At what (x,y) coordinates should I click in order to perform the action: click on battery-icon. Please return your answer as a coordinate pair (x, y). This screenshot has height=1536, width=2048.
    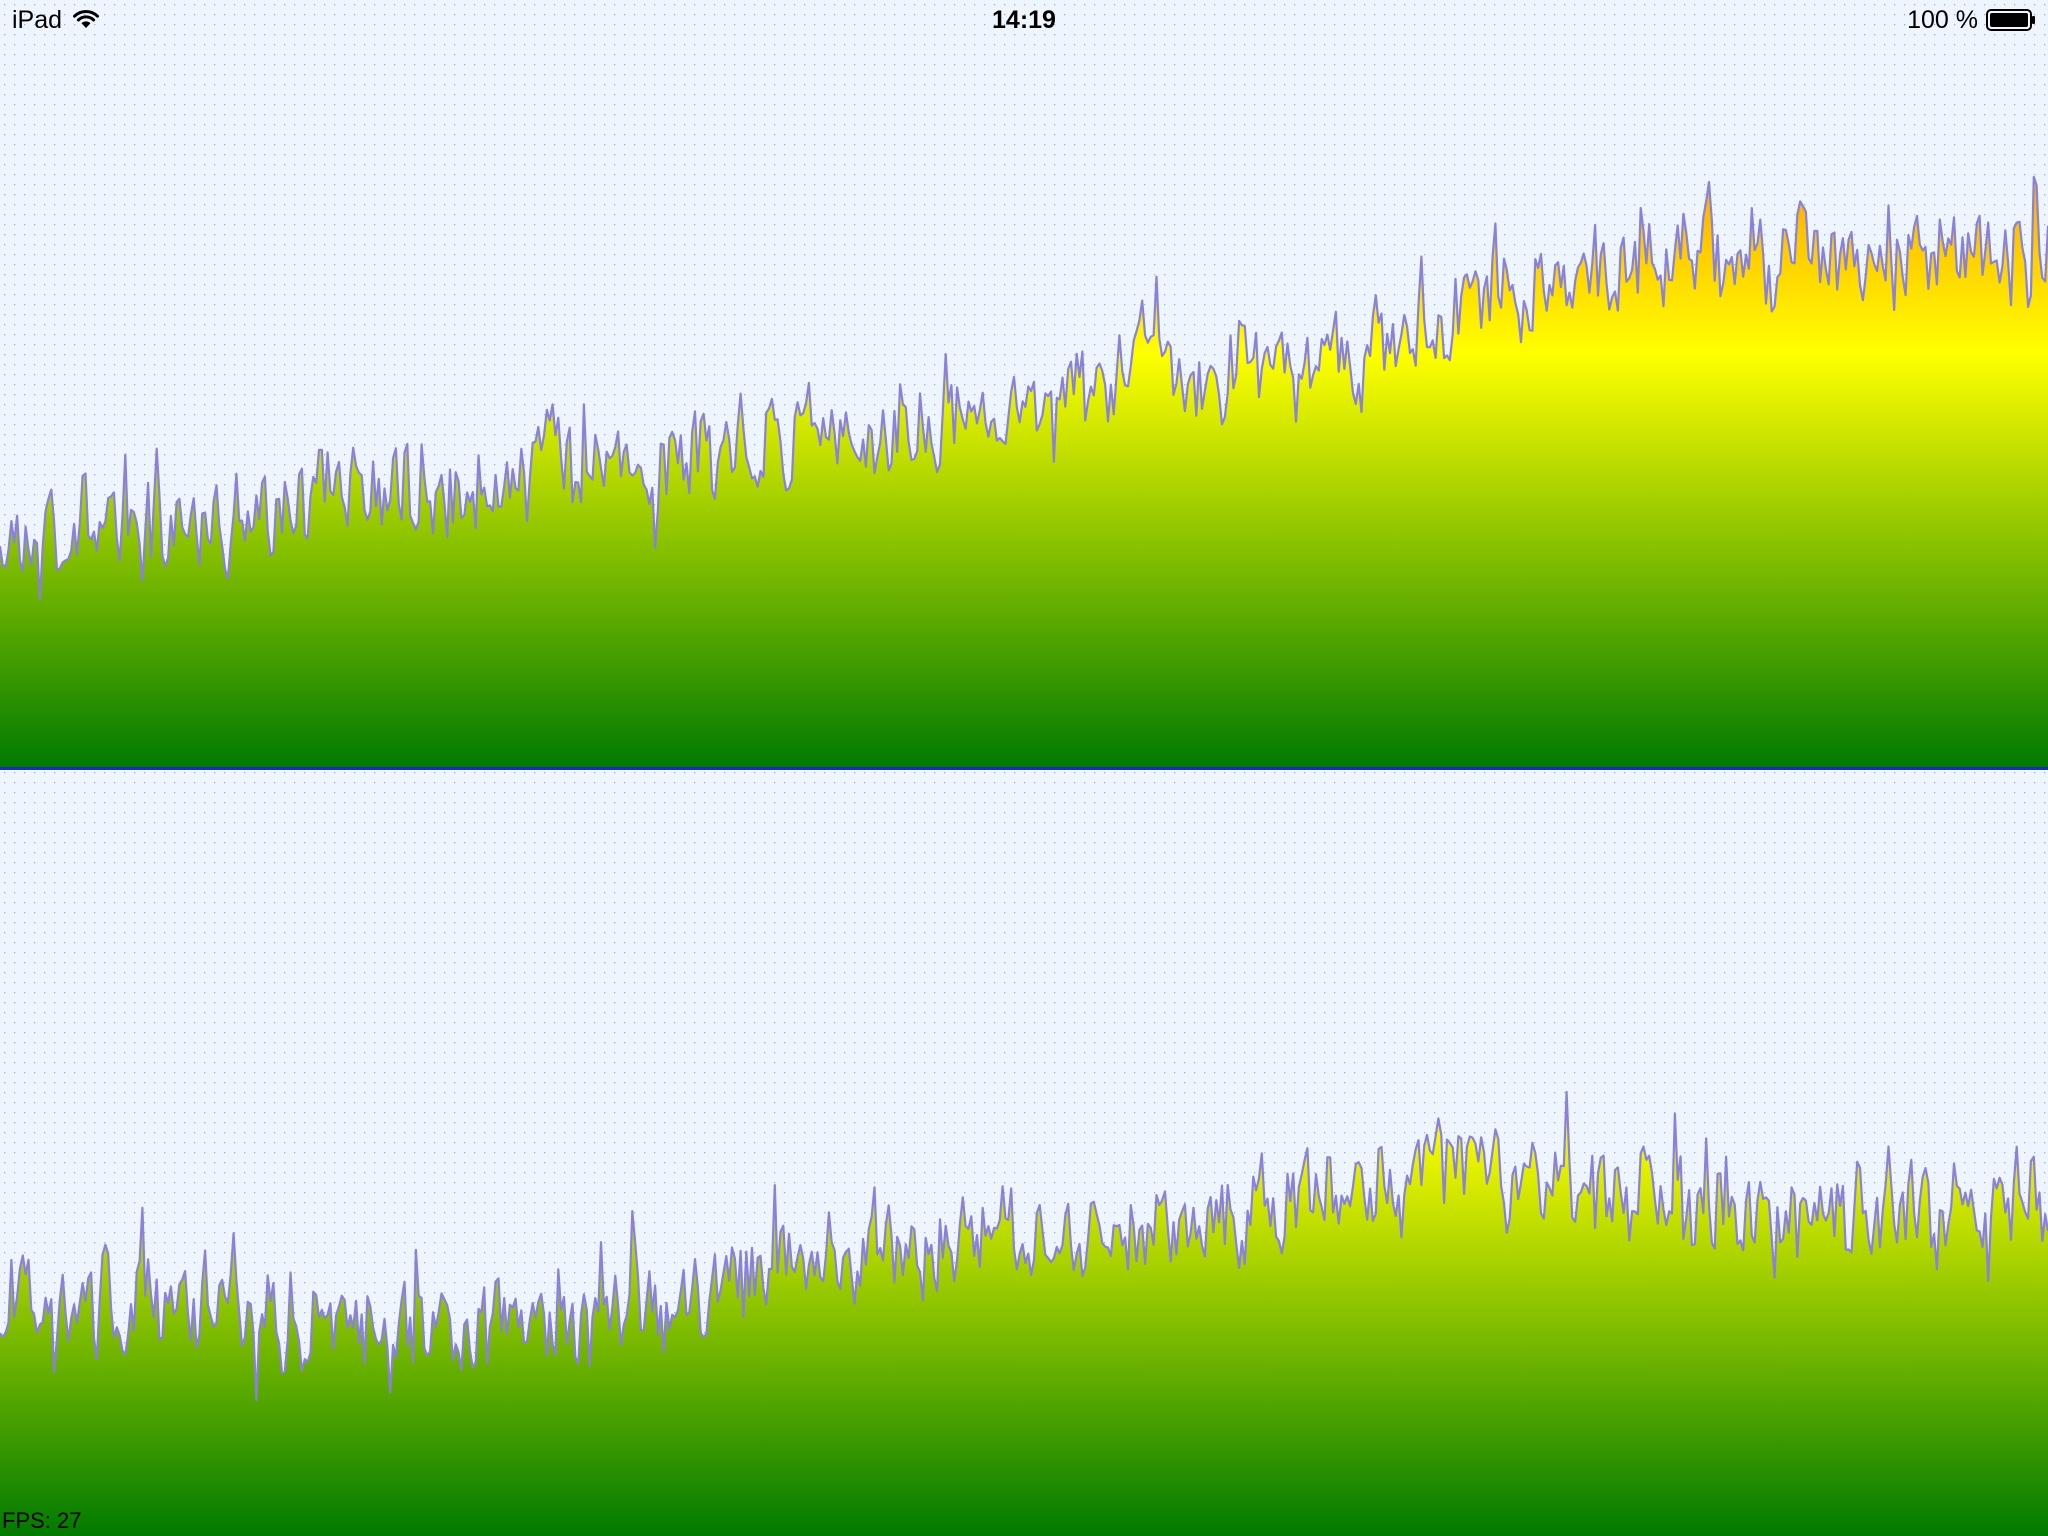
    Looking at the image, I should click on (2010, 20).